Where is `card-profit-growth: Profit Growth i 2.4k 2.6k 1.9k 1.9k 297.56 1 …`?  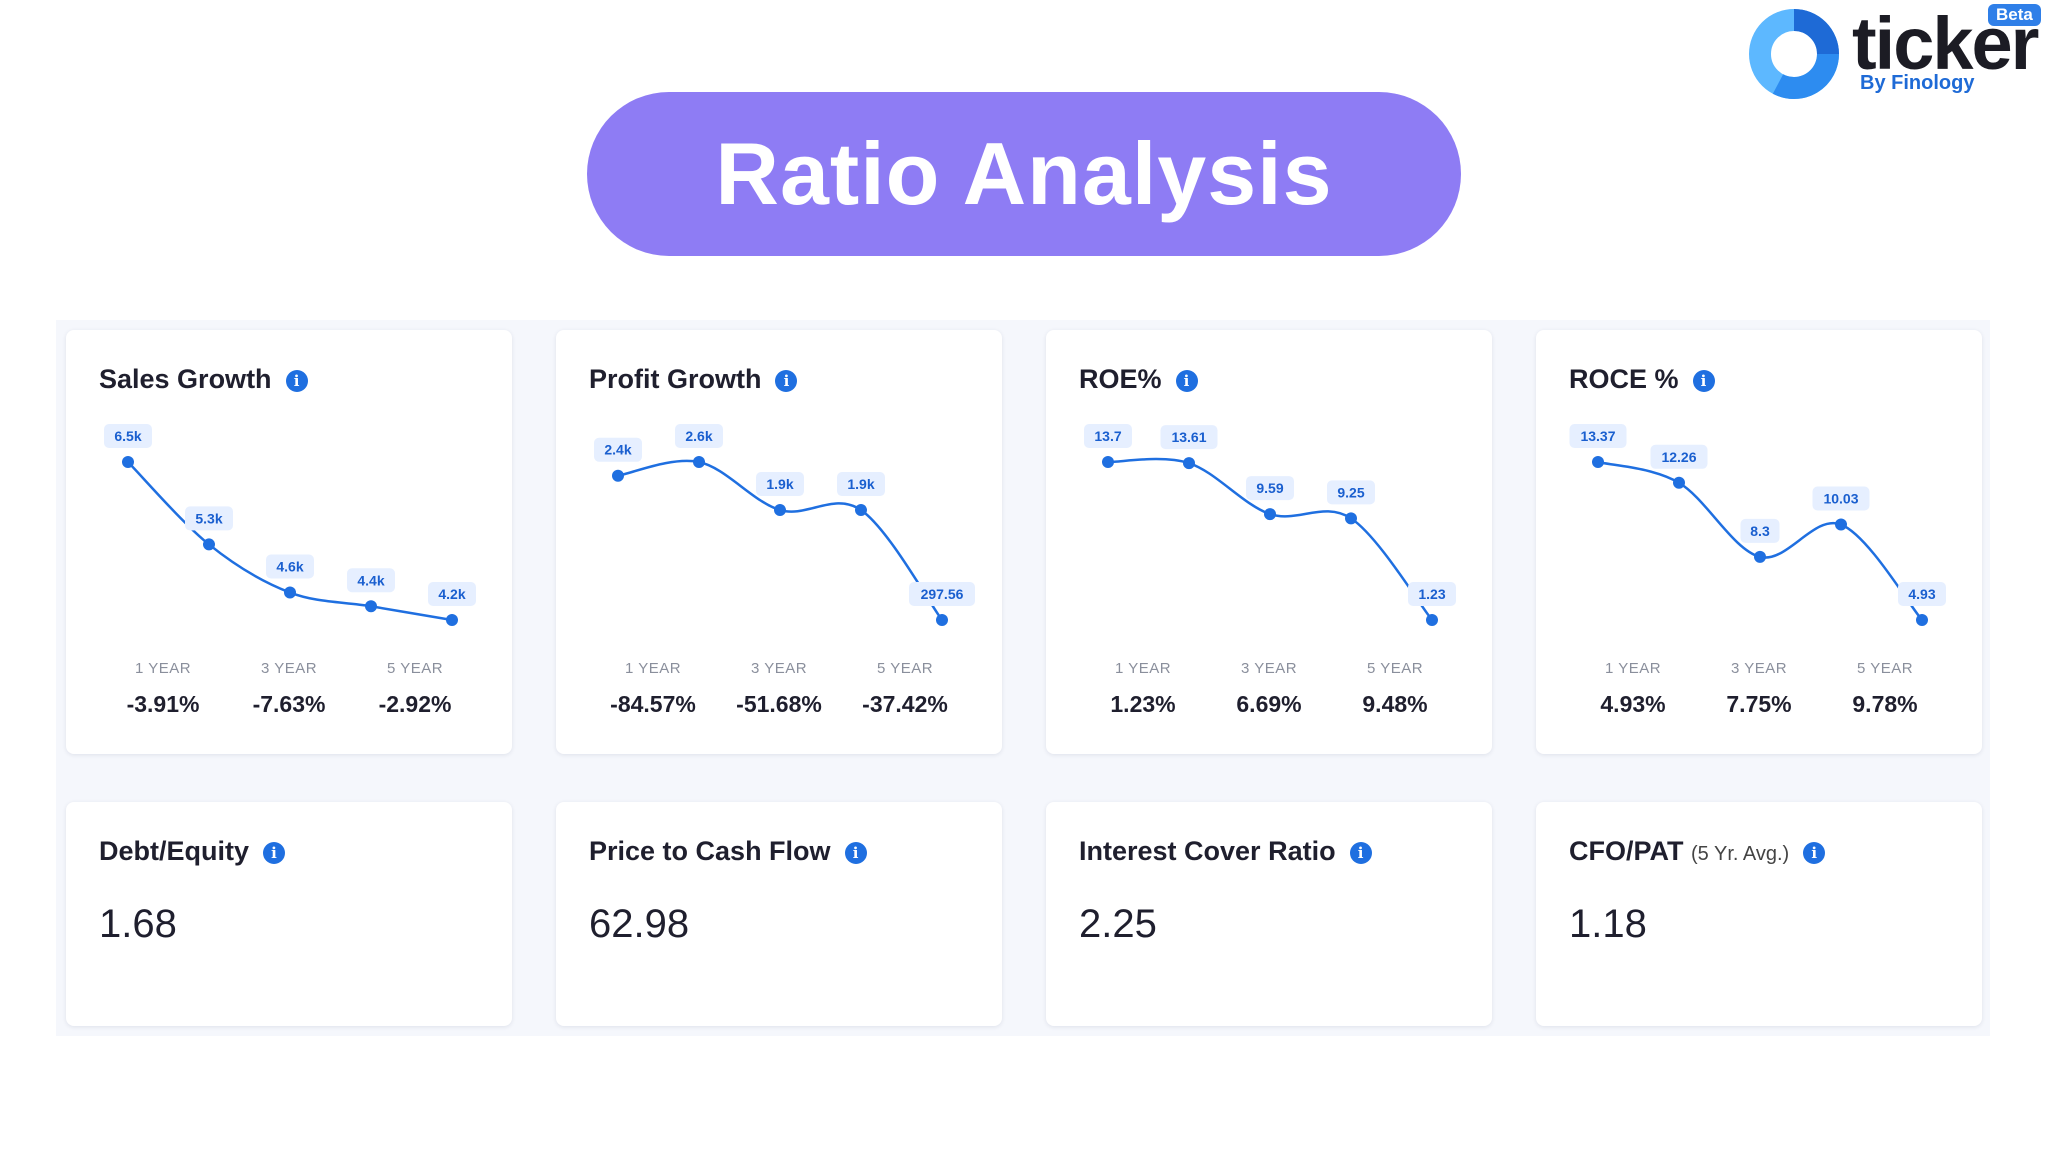 card-profit-growth: Profit Growth i 2.4k 2.6k 1.9k 1.9k 297.56 1 … is located at coordinates (779, 542).